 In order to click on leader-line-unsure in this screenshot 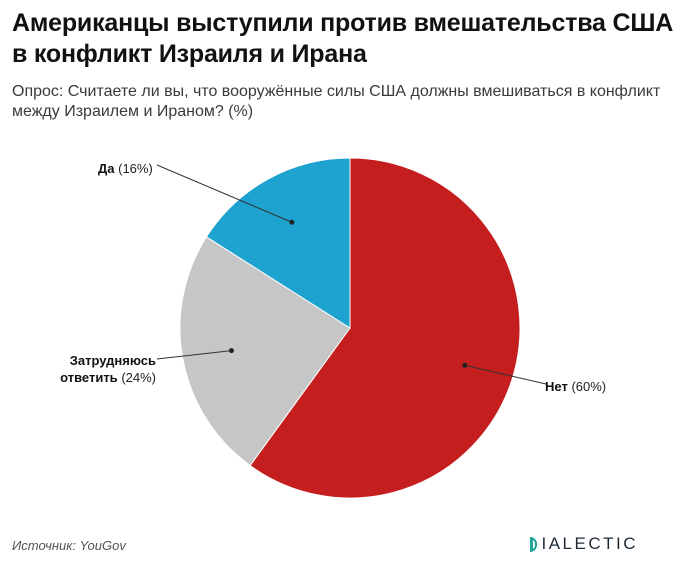, I will do `click(194, 355)`.